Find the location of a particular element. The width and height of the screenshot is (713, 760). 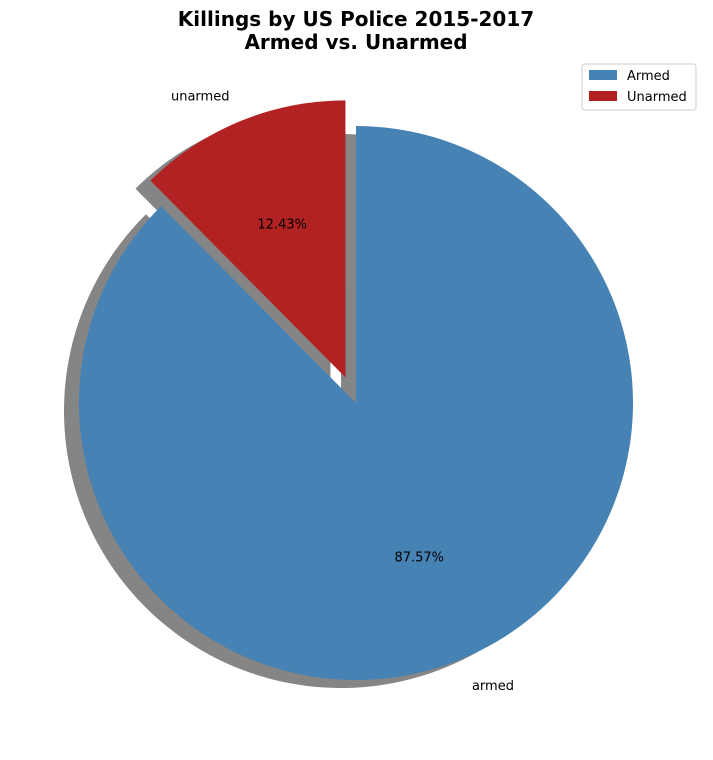

slice-percent-armed: 87.57% is located at coordinates (419, 558).